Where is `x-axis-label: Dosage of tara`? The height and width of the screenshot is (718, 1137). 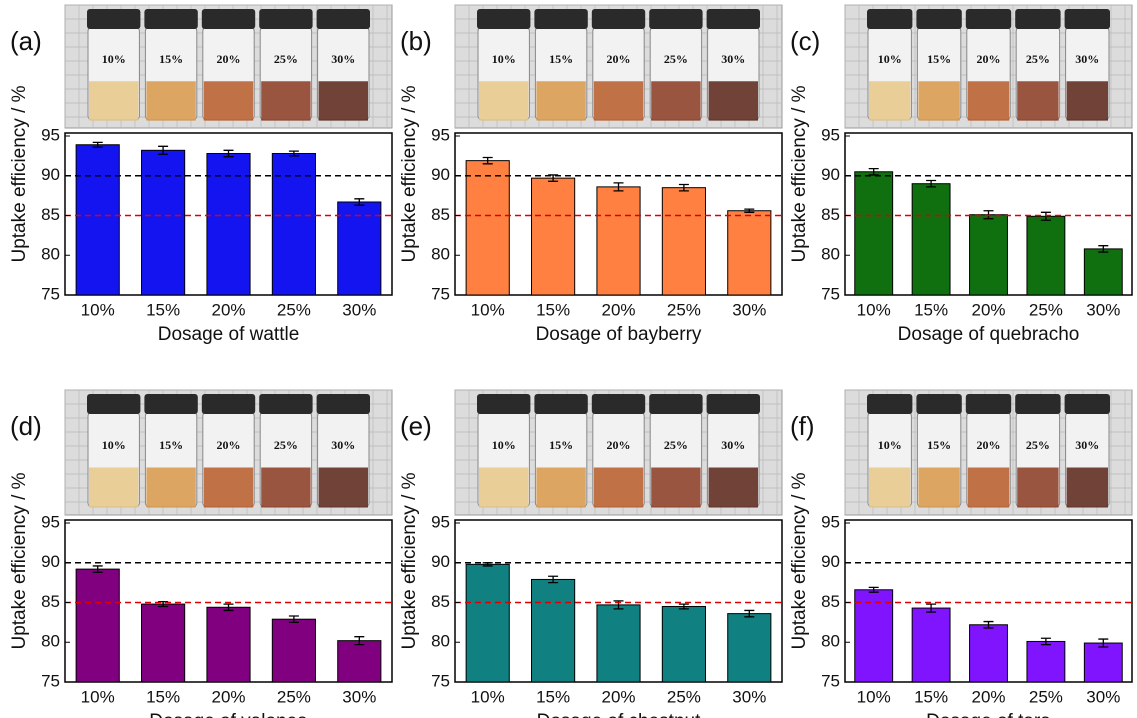
x-axis-label: Dosage of tara is located at coordinates (988, 714).